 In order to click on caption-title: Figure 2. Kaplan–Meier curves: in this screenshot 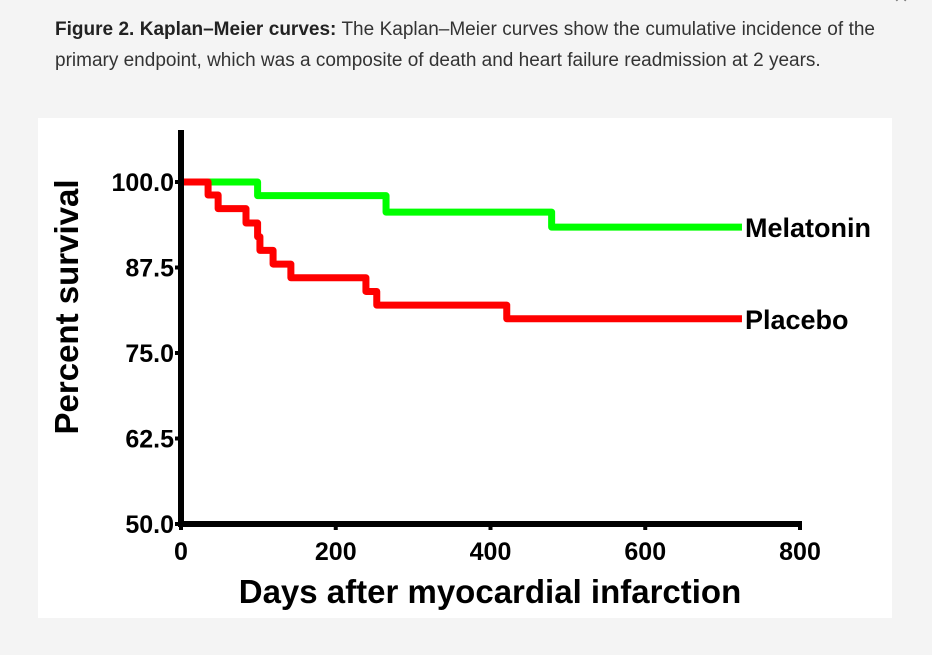, I will do `click(196, 29)`.